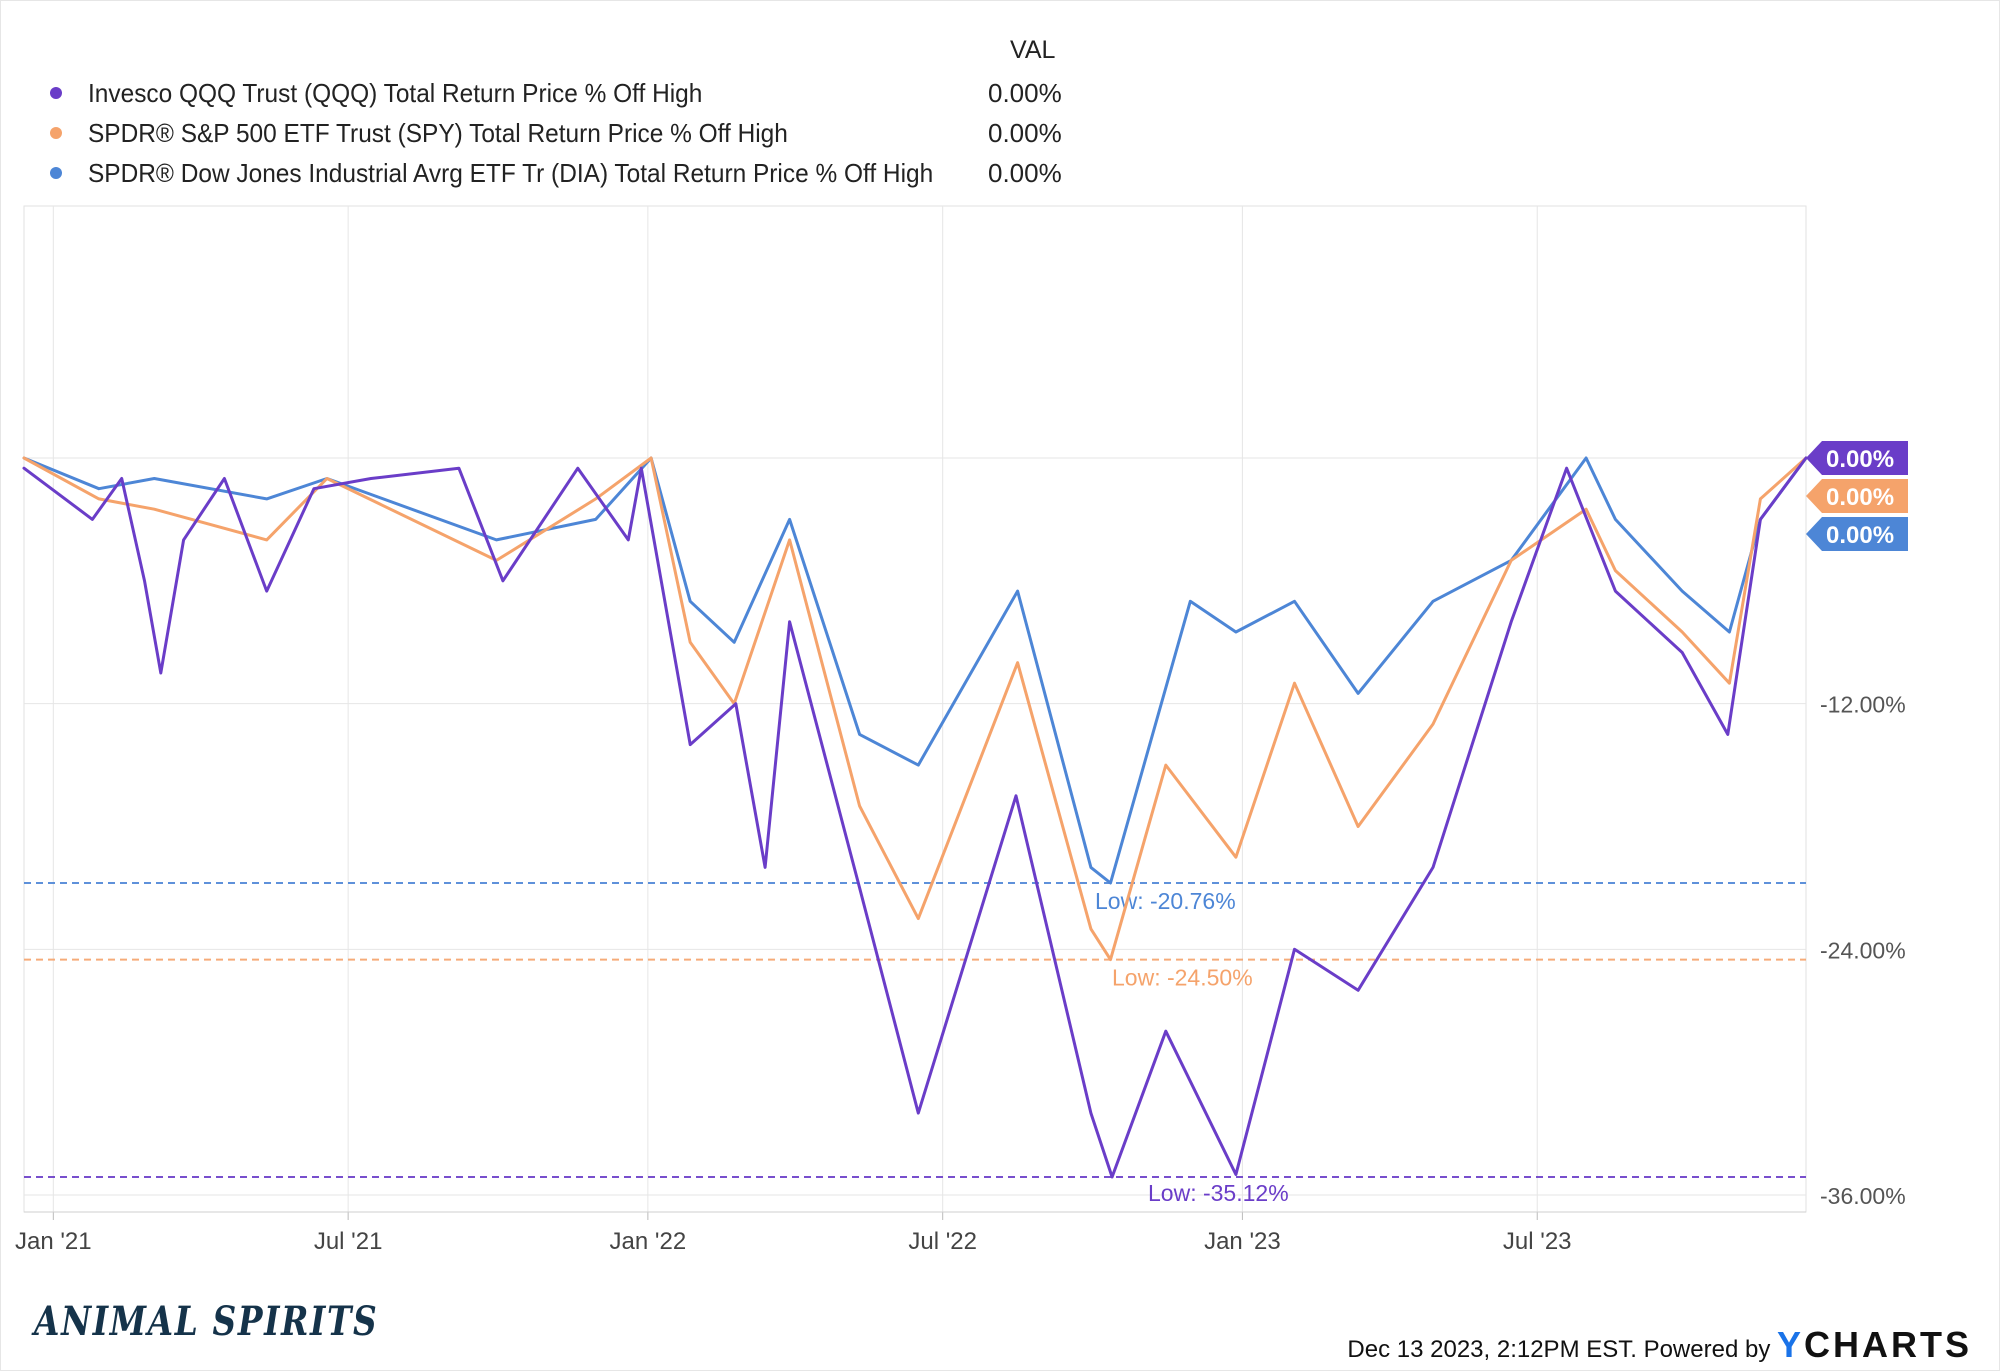 The image size is (2000, 1371). What do you see at coordinates (348, 1241) in the screenshot?
I see `x-tick-label: Jul '21` at bounding box center [348, 1241].